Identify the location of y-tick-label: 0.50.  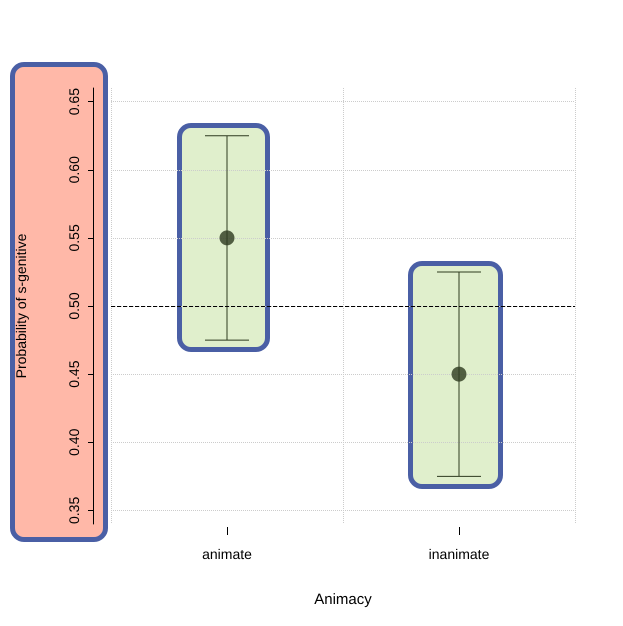
(74, 306).